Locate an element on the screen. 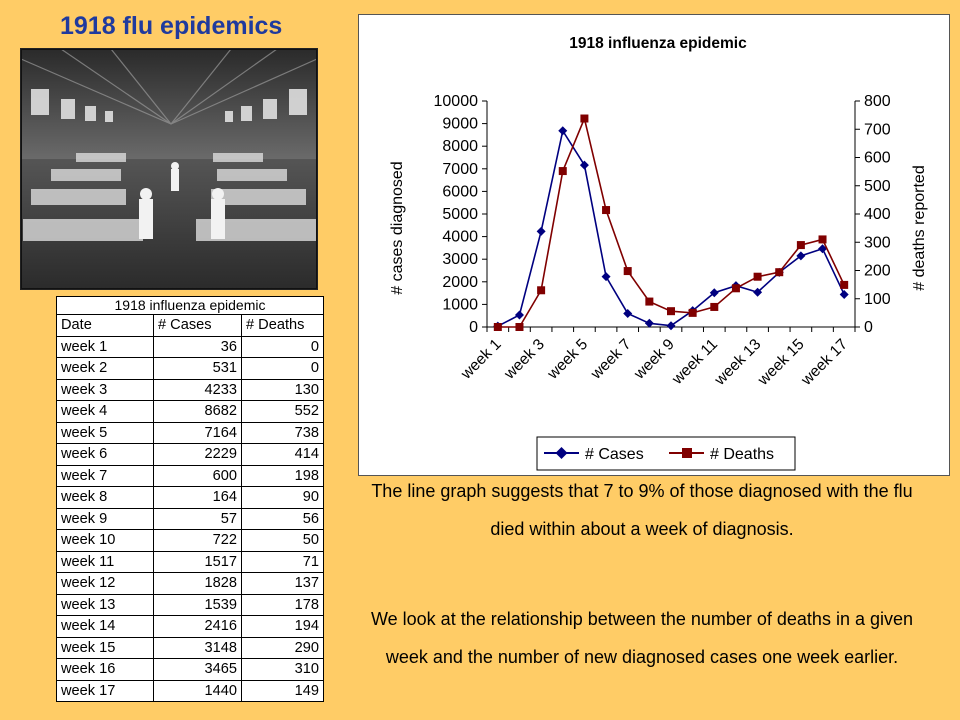  deaths-cell: 552 is located at coordinates (282, 411).